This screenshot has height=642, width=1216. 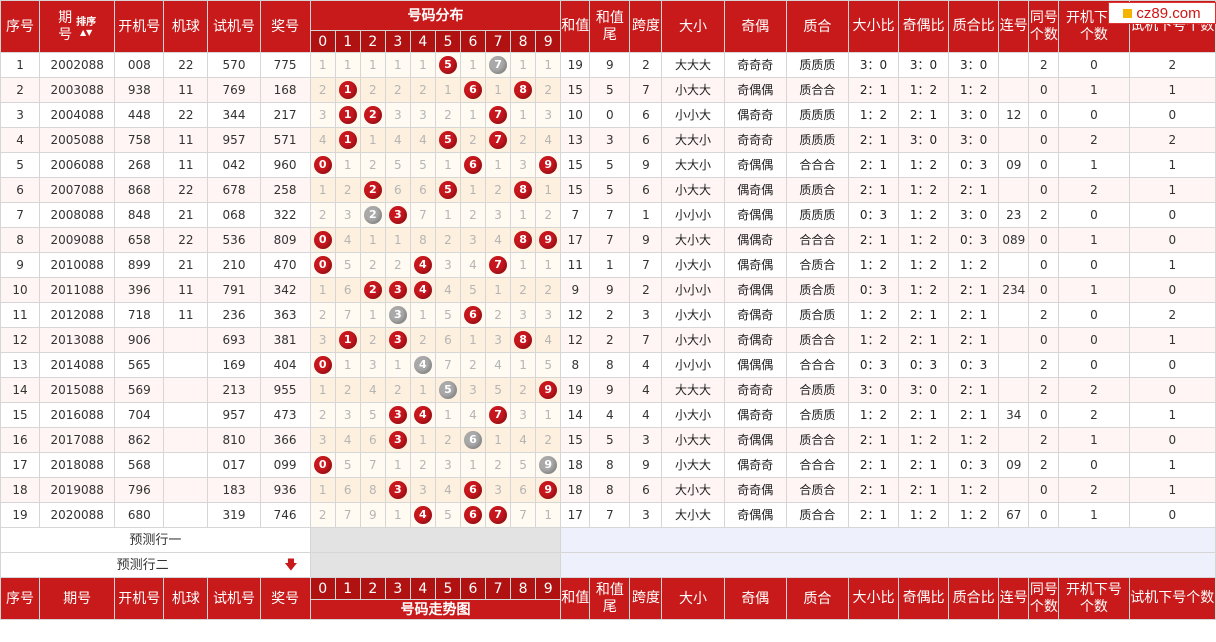 What do you see at coordinates (422, 41) in the screenshot?
I see `col-digit-4: 4` at bounding box center [422, 41].